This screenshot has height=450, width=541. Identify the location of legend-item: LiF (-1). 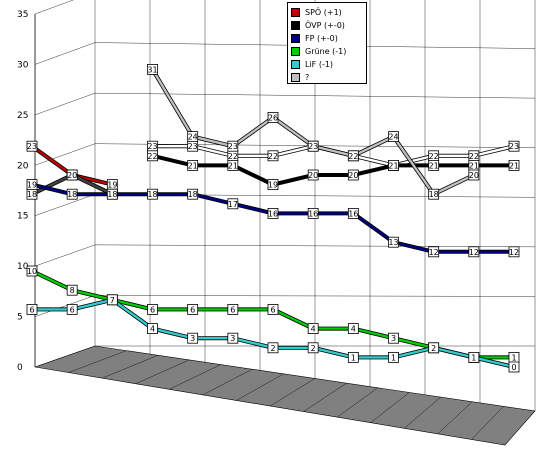
(328, 64).